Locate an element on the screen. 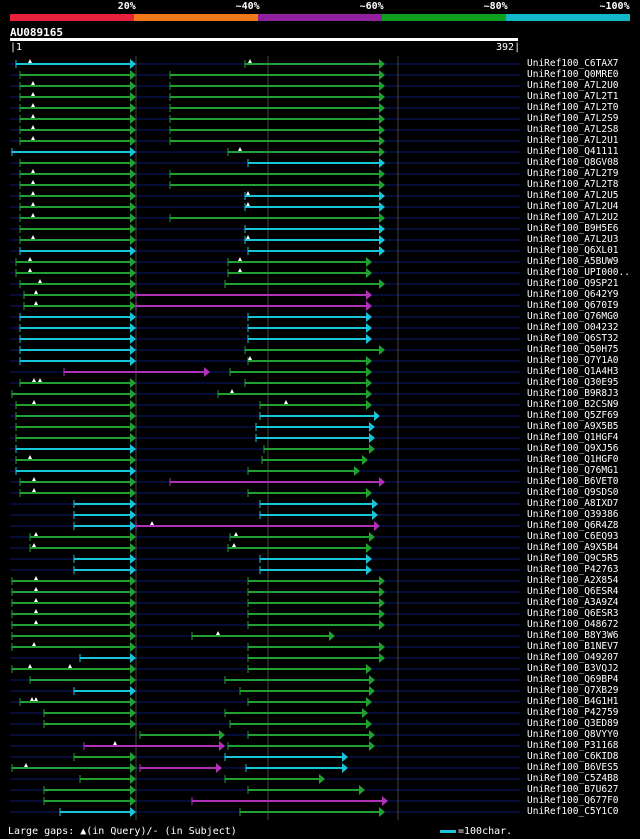 The width and height of the screenshot is (640, 839). hit-label: UniRef100_Q76MG0 is located at coordinates (573, 316).